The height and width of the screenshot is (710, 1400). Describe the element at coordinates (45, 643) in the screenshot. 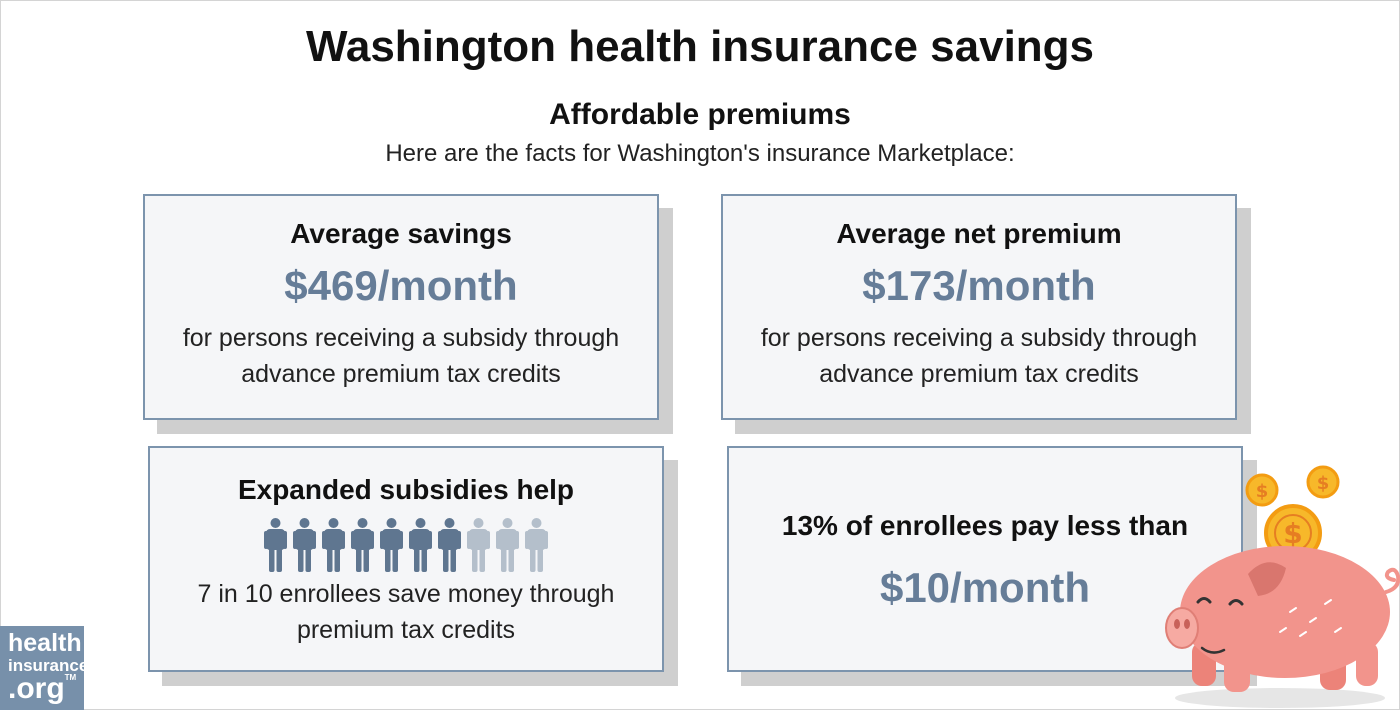

I see `logo-line: health` at that location.